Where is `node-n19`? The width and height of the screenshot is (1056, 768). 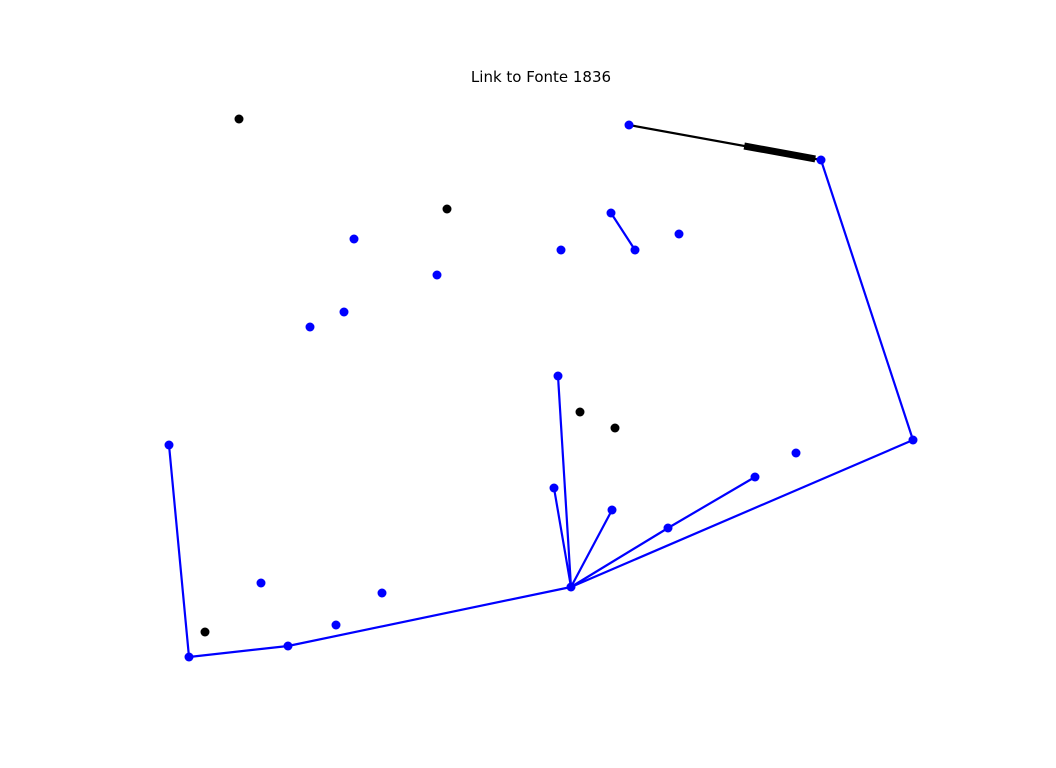 node-n19 is located at coordinates (554, 488).